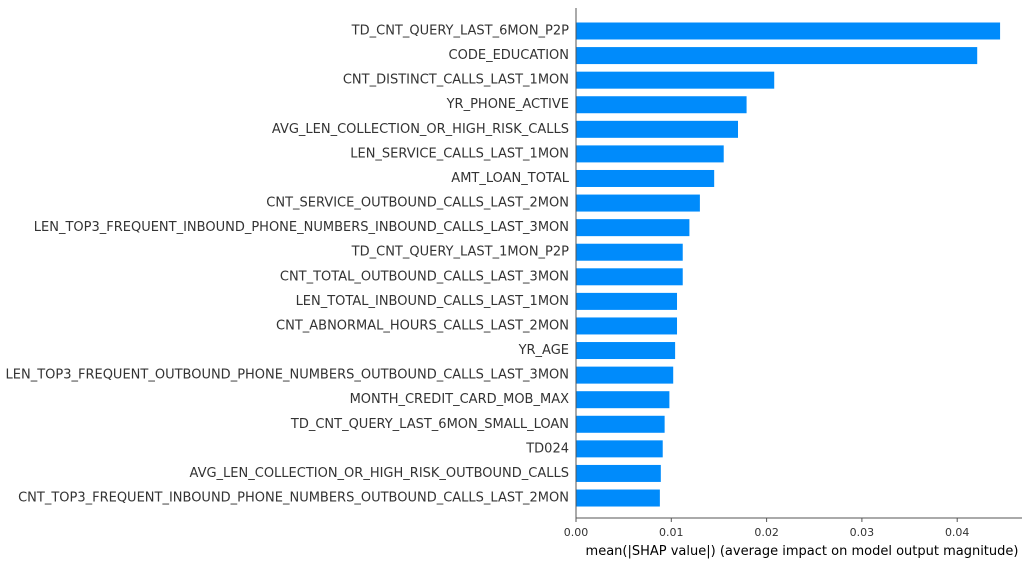 This screenshot has height=568, width=1030. I want to click on bar-td-cnt-query-last-1mon-p2p, so click(629, 252).